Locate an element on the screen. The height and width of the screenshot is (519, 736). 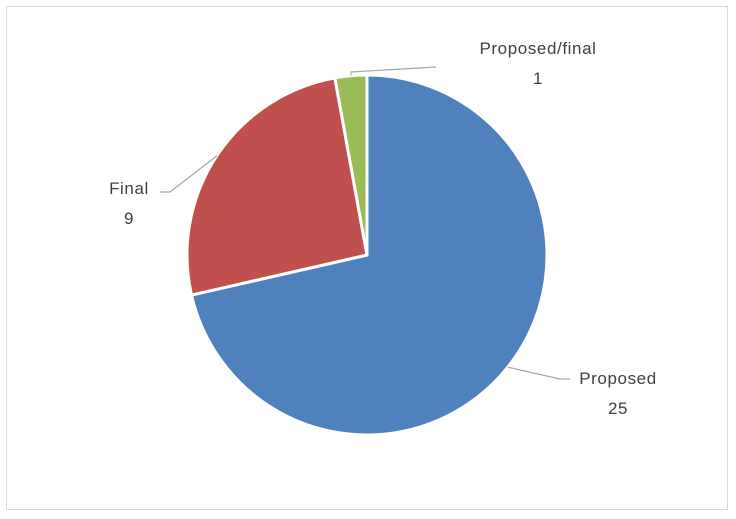
label-proposed-final-value: 1 is located at coordinates (538, 78).